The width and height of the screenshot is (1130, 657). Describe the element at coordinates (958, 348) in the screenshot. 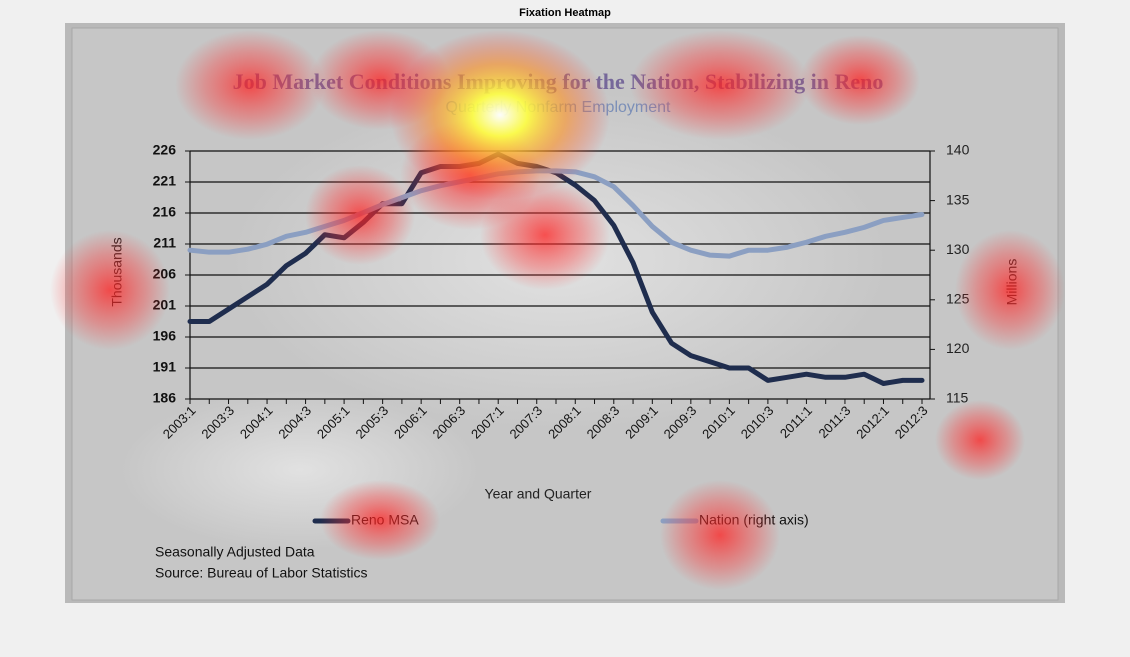

I see `y2-tick-label: 120` at that location.